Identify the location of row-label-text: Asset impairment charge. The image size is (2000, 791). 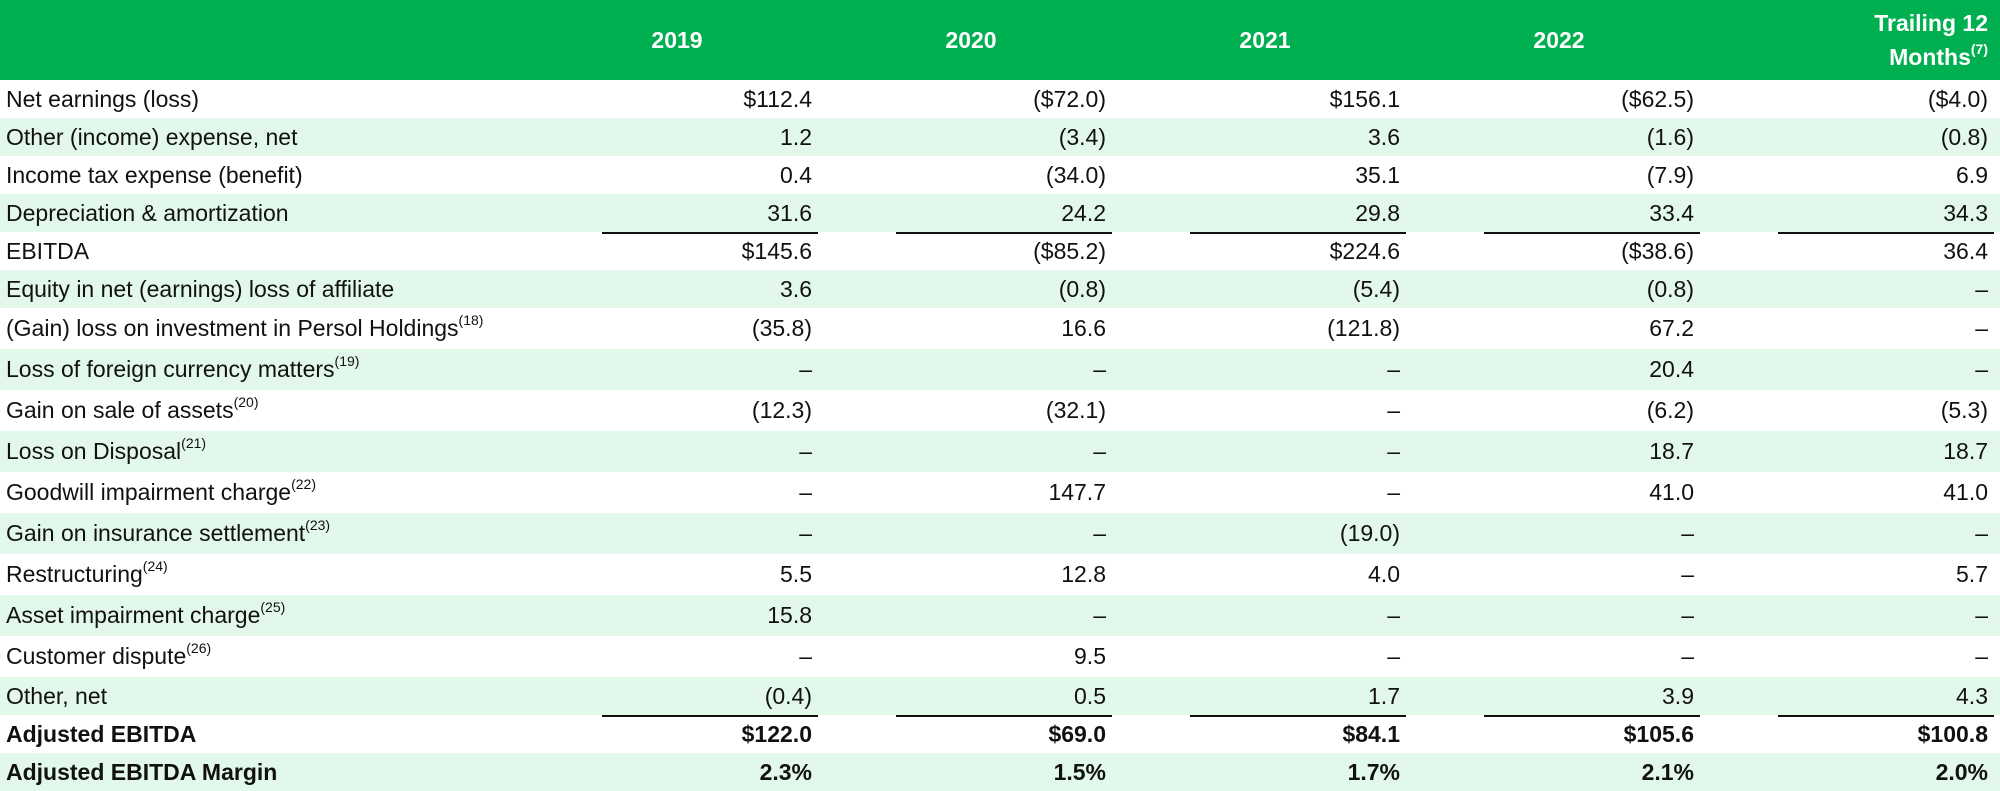
(133, 615).